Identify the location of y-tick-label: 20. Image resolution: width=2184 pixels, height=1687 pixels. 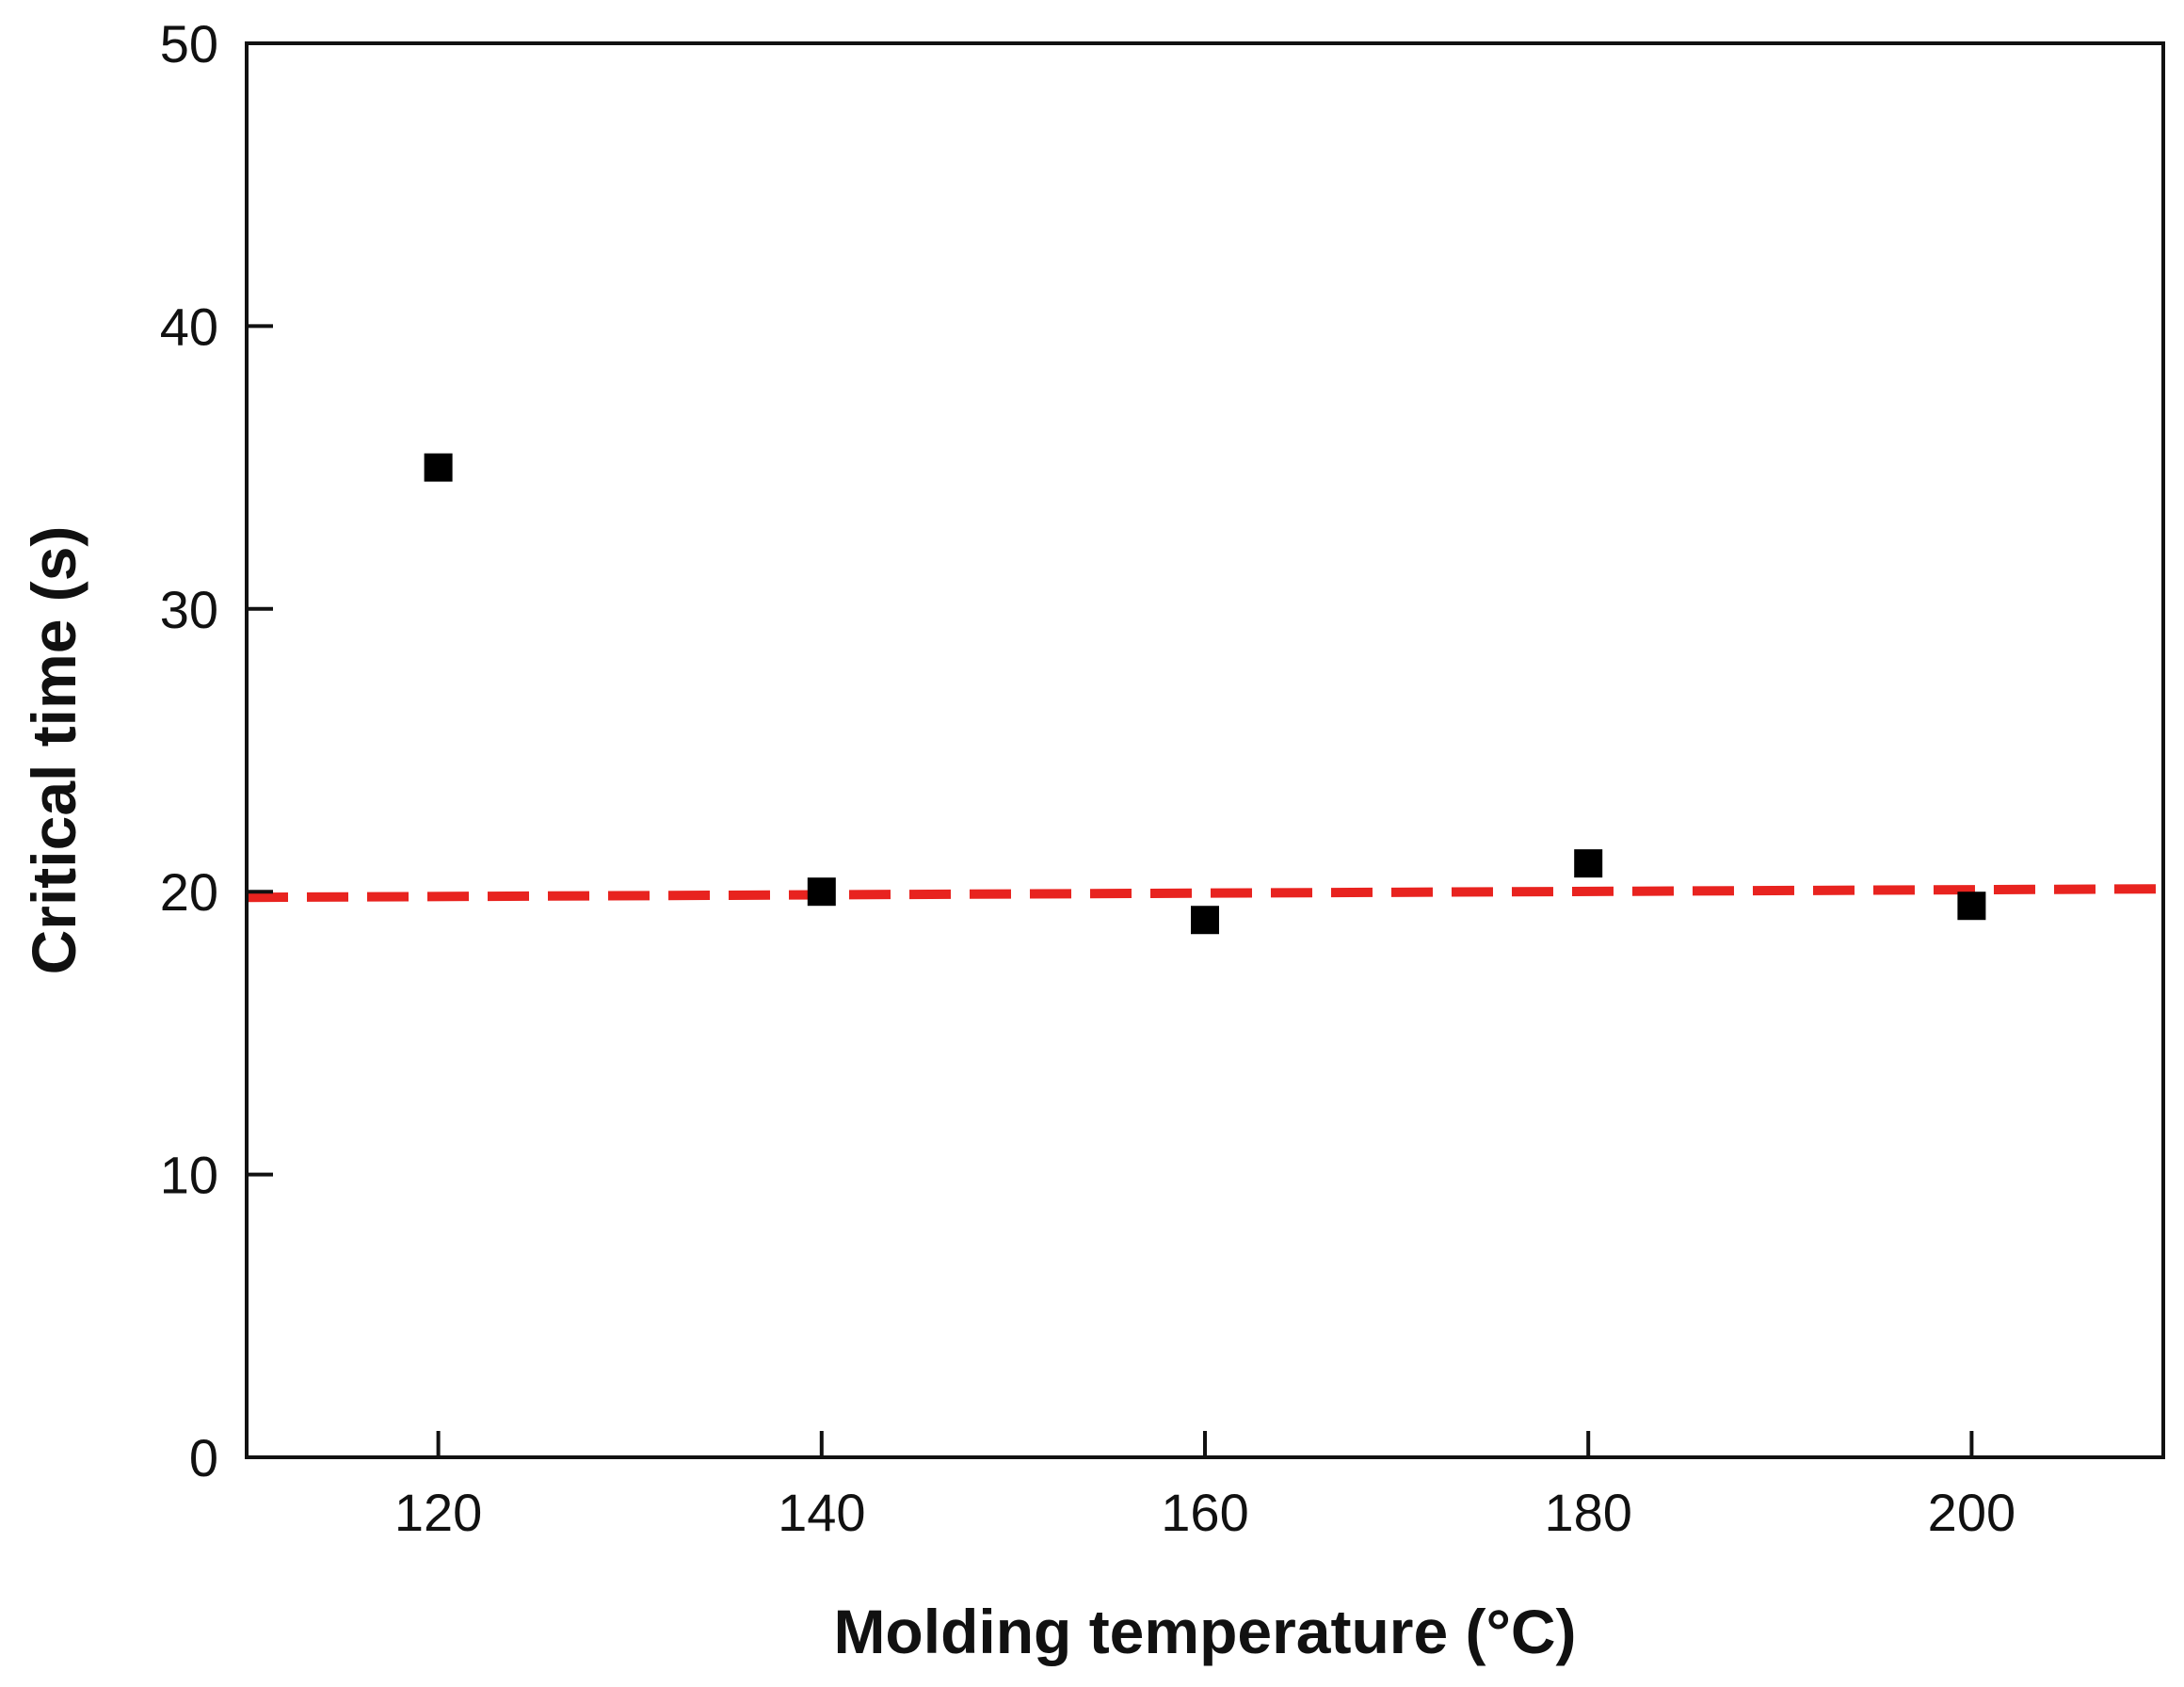
(189, 892).